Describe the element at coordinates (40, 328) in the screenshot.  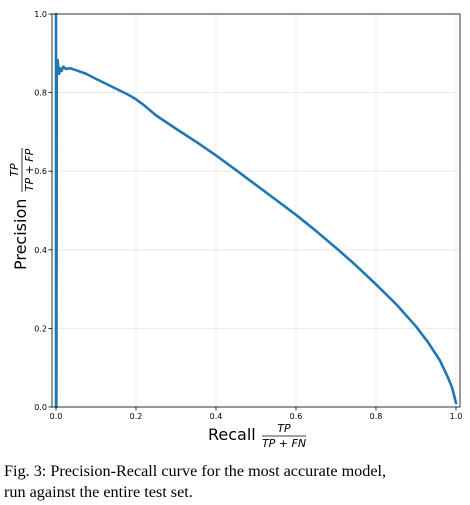
I see `y-tick-label: 0.2` at that location.